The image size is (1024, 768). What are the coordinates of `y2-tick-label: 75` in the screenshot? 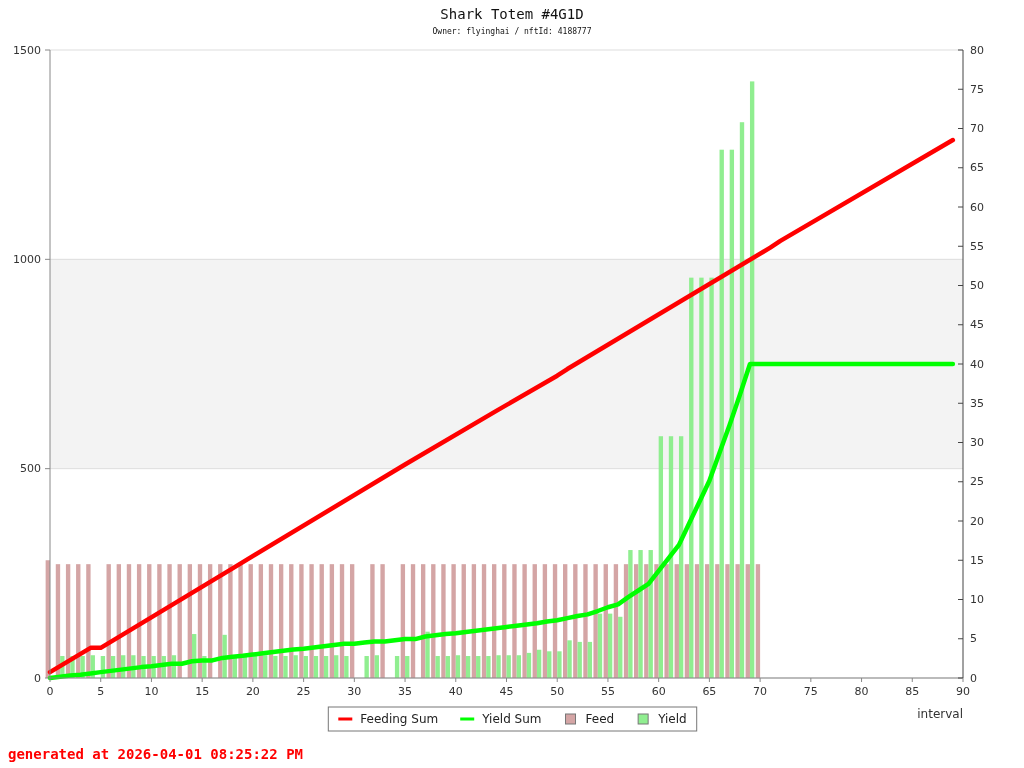 It's located at (977, 89).